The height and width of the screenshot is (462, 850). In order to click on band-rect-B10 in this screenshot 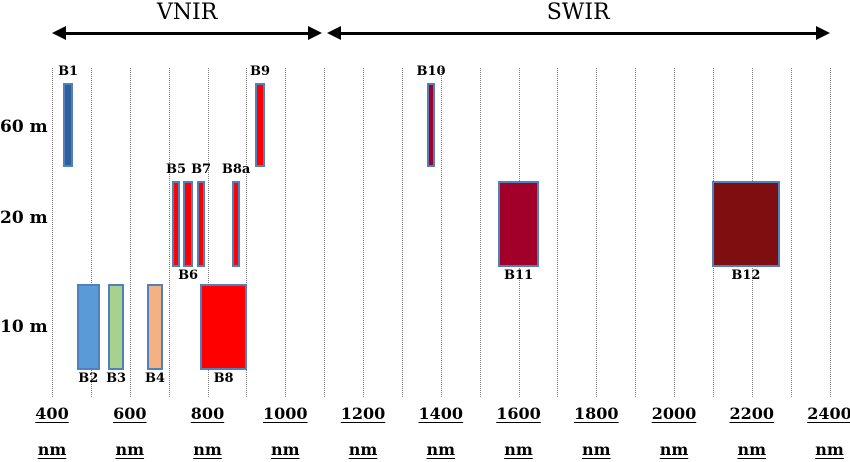, I will do `click(431, 125)`.